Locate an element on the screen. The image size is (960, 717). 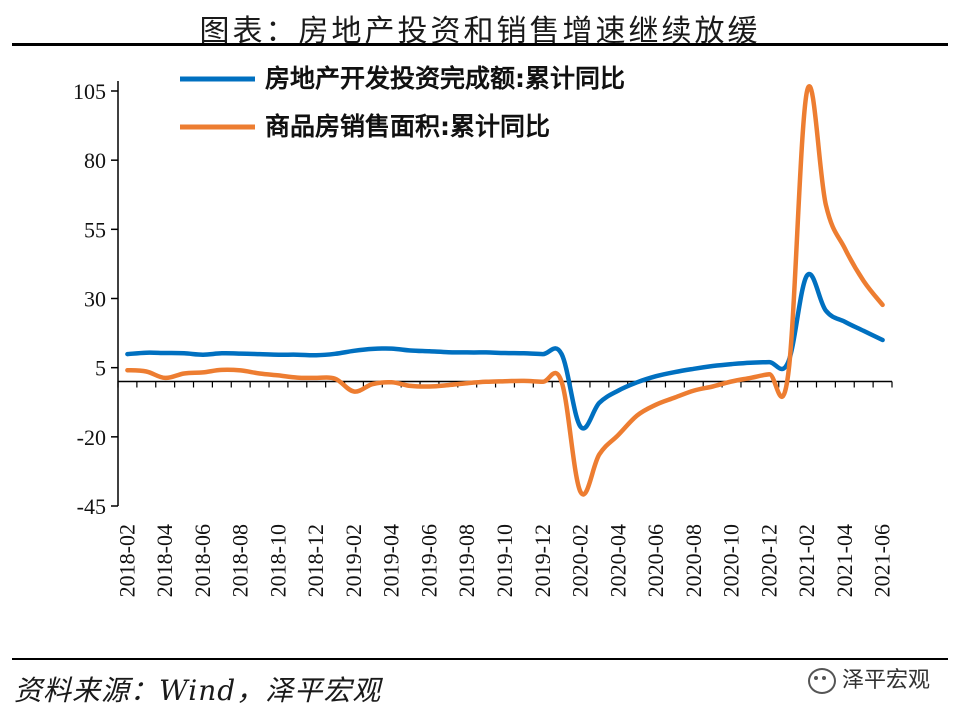
x-tick-label: 2020-08 is located at coordinates (693, 560).